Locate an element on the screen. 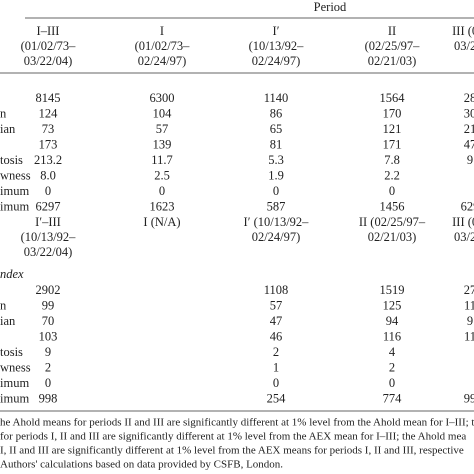 Image resolution: width=474 pixels, height=474 pixels. spanner: Period is located at coordinates (330, 7).